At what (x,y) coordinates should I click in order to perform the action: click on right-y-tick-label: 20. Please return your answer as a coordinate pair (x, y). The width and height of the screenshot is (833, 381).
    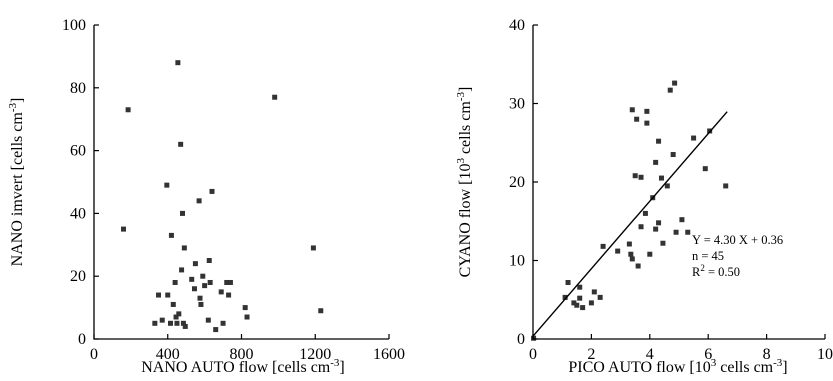
    Looking at the image, I should click on (517, 182).